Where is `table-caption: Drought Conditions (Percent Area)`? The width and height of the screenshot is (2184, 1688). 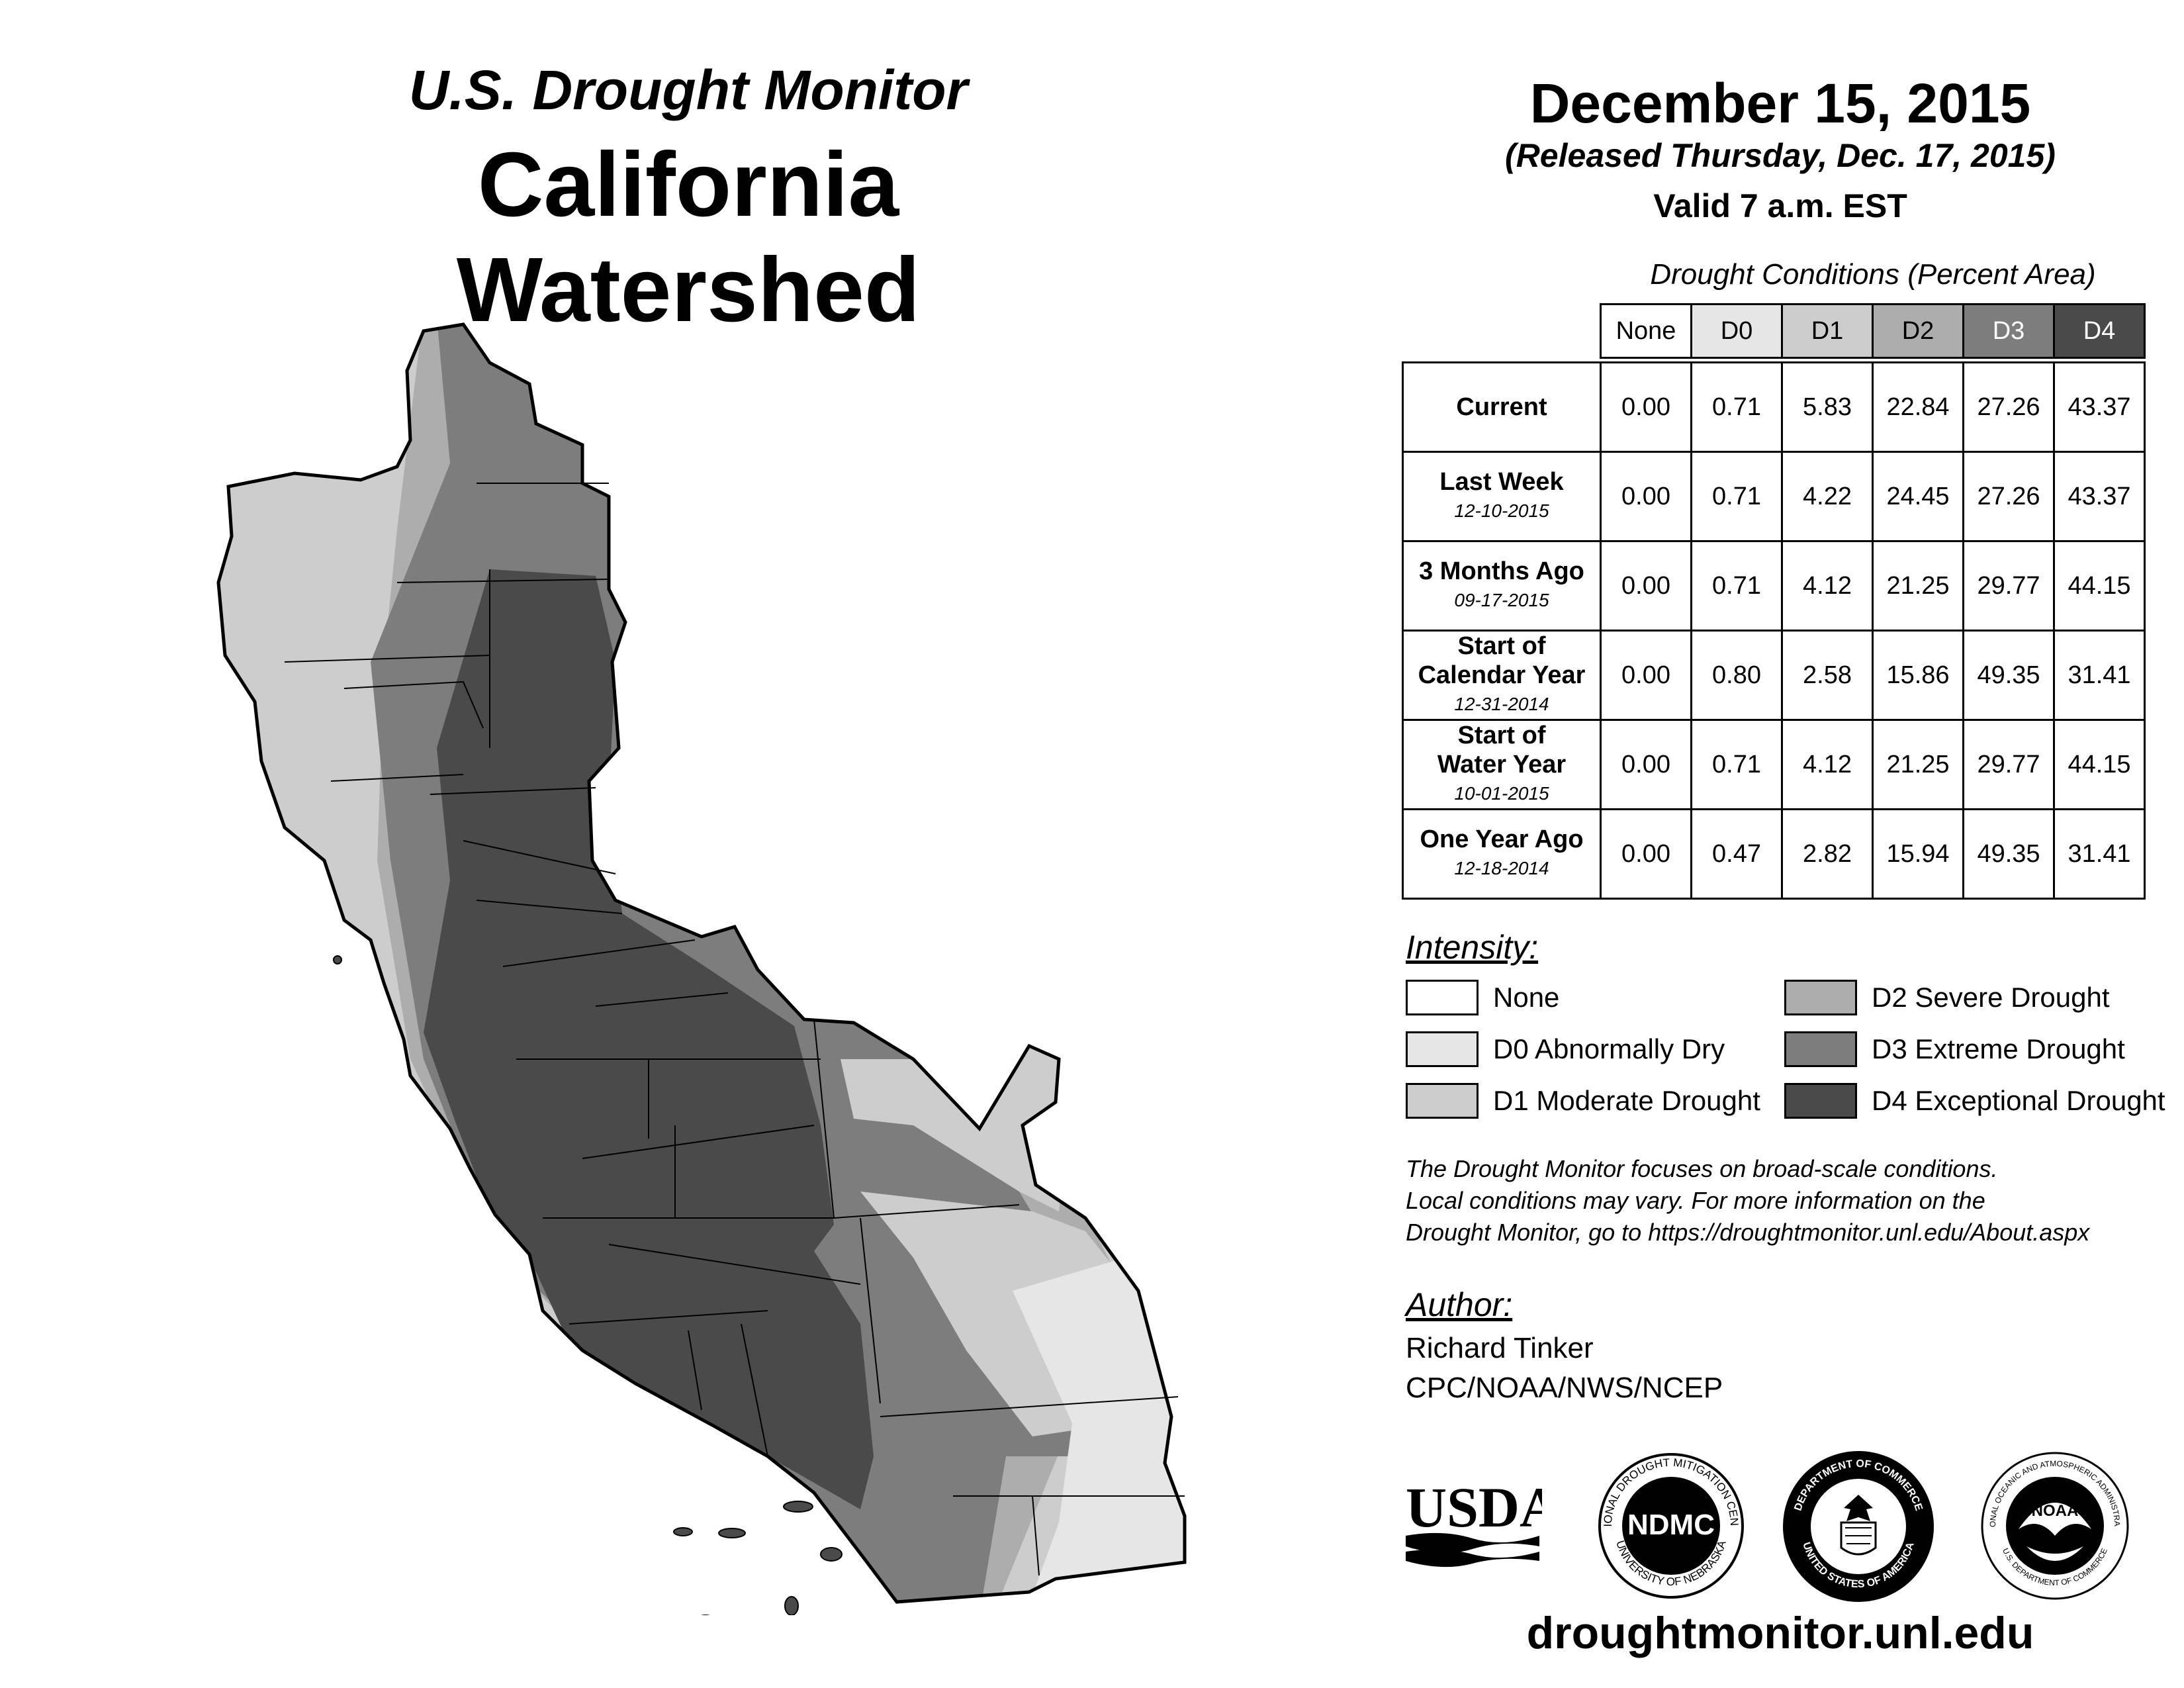 table-caption: Drought Conditions (Percent Area) is located at coordinates (1873, 274).